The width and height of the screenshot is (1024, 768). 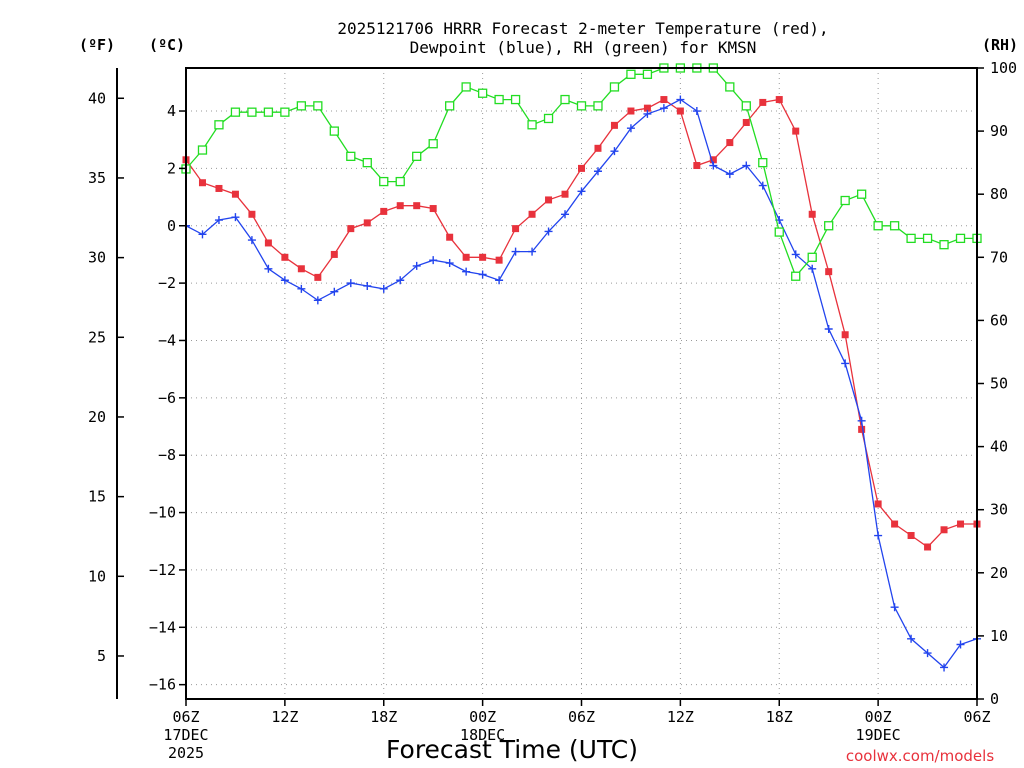 I want to click on rh-tick-label: 100, so click(x=1003, y=68).